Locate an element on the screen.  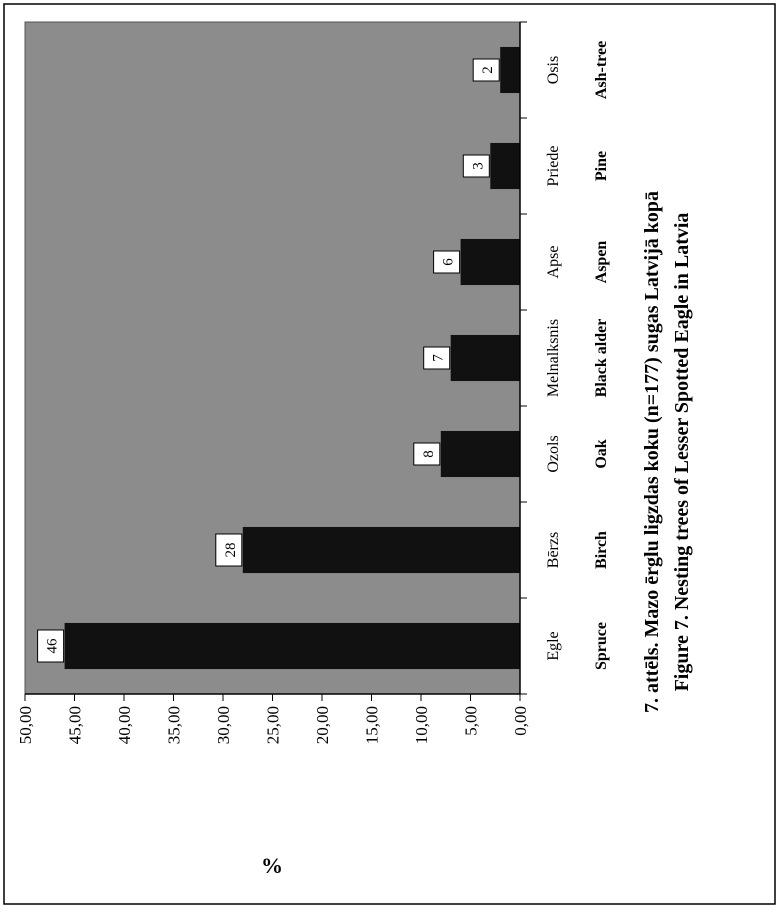
data-label-group: 2 is located at coordinates (488, 70).